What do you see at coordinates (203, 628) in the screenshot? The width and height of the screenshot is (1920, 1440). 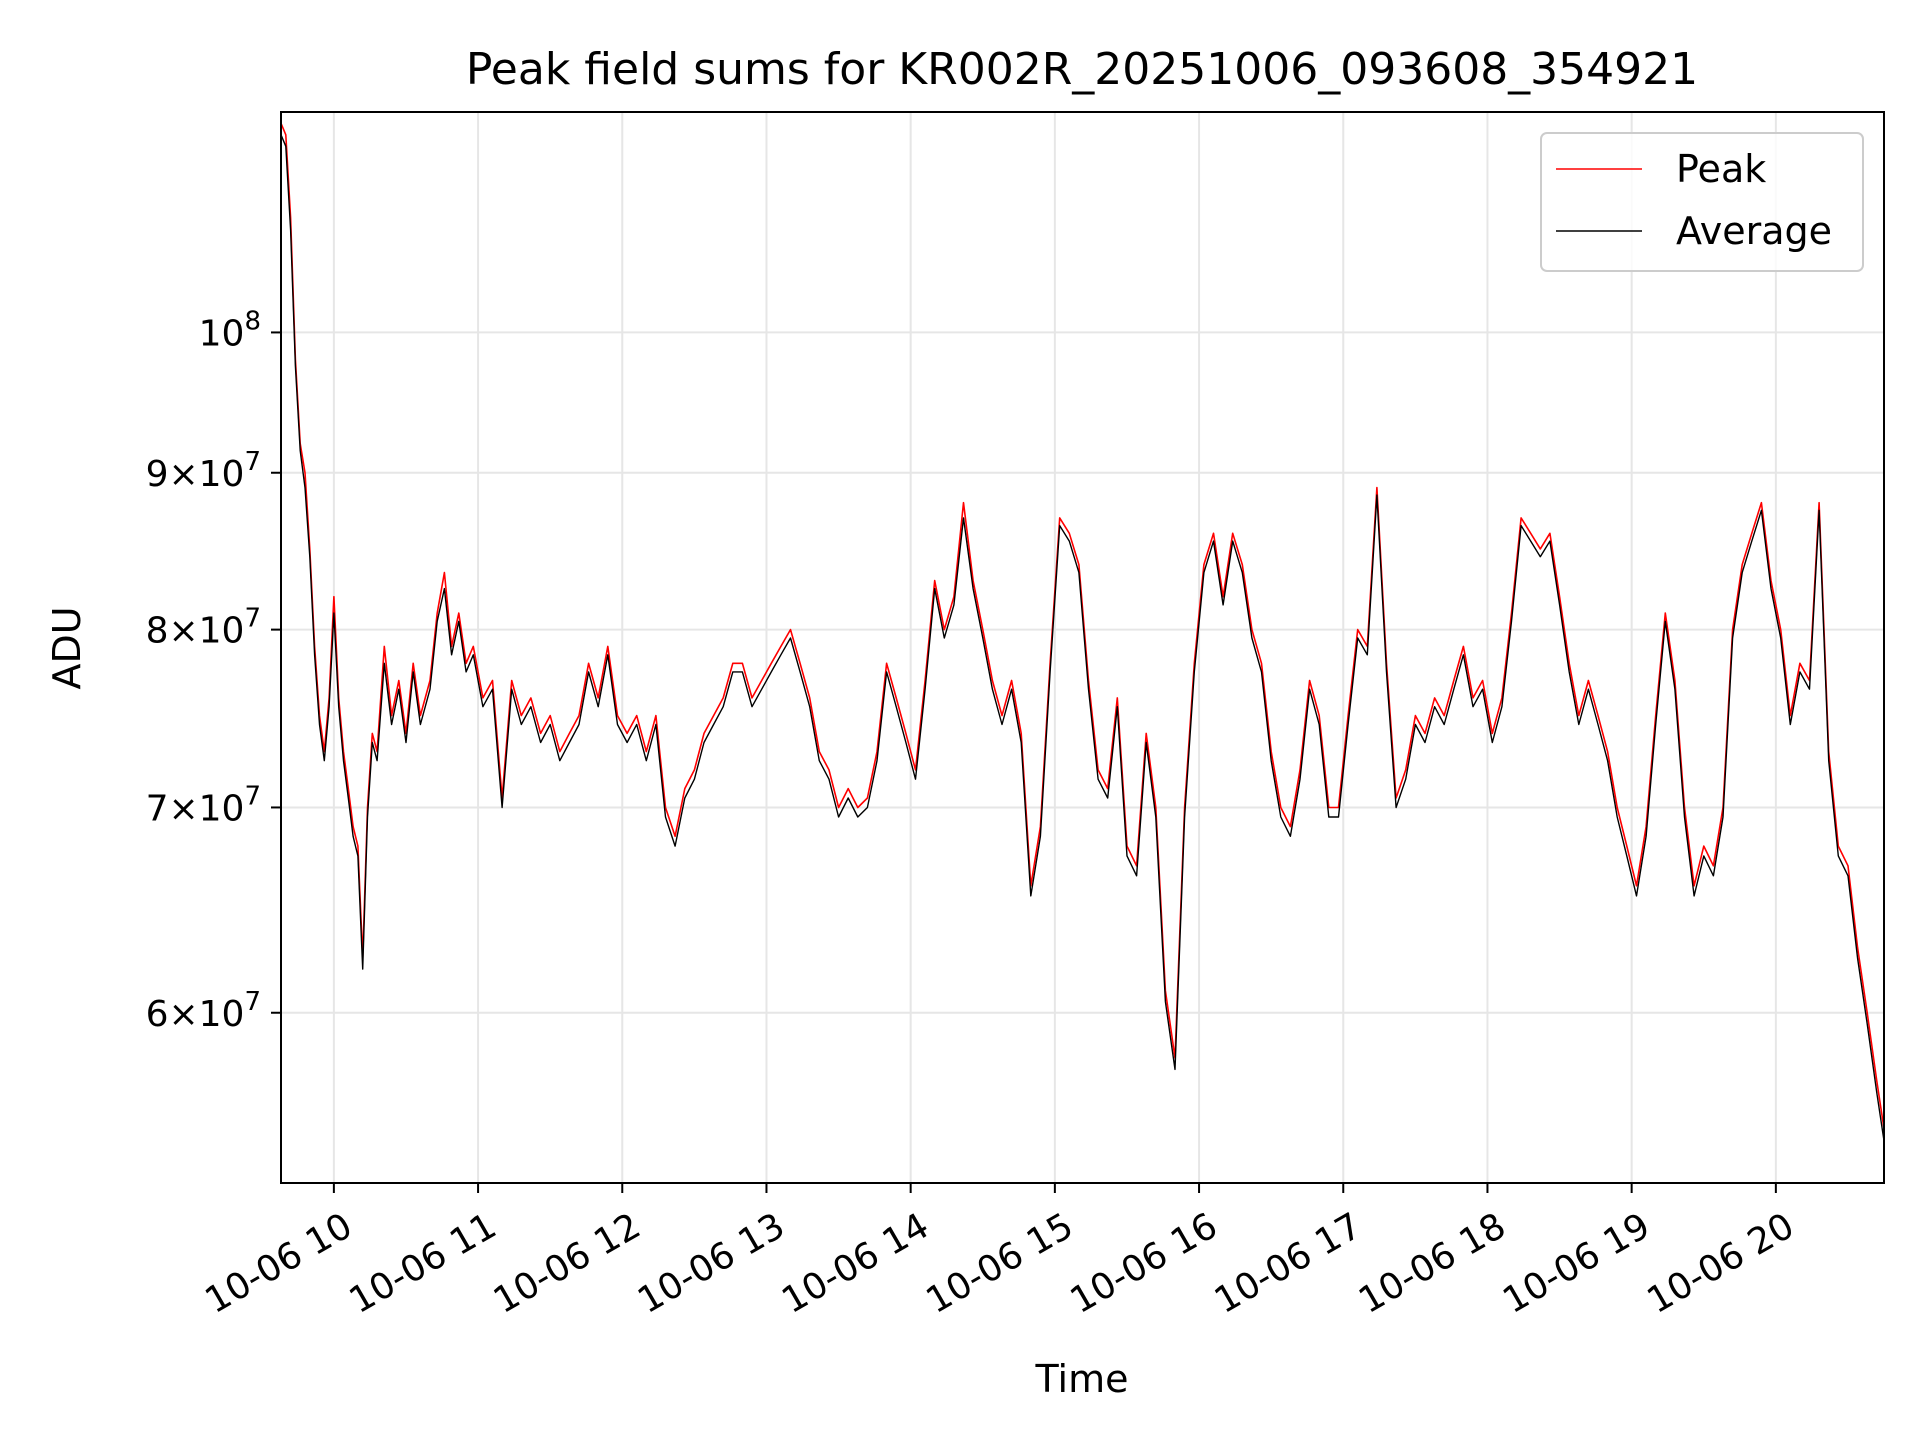 I see `y-tick-label: 8×107` at bounding box center [203, 628].